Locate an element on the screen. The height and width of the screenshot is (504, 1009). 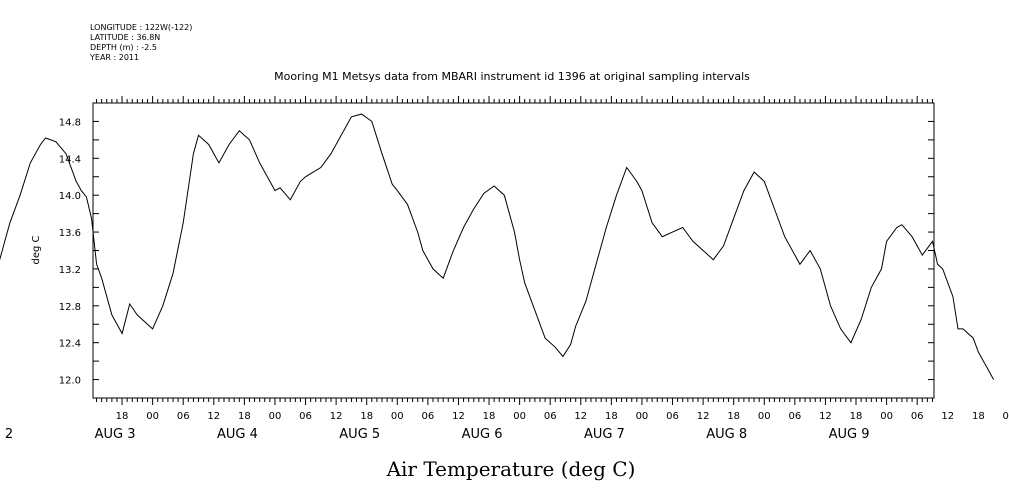
y-tick-label: 12.8 is located at coordinates (70, 307).